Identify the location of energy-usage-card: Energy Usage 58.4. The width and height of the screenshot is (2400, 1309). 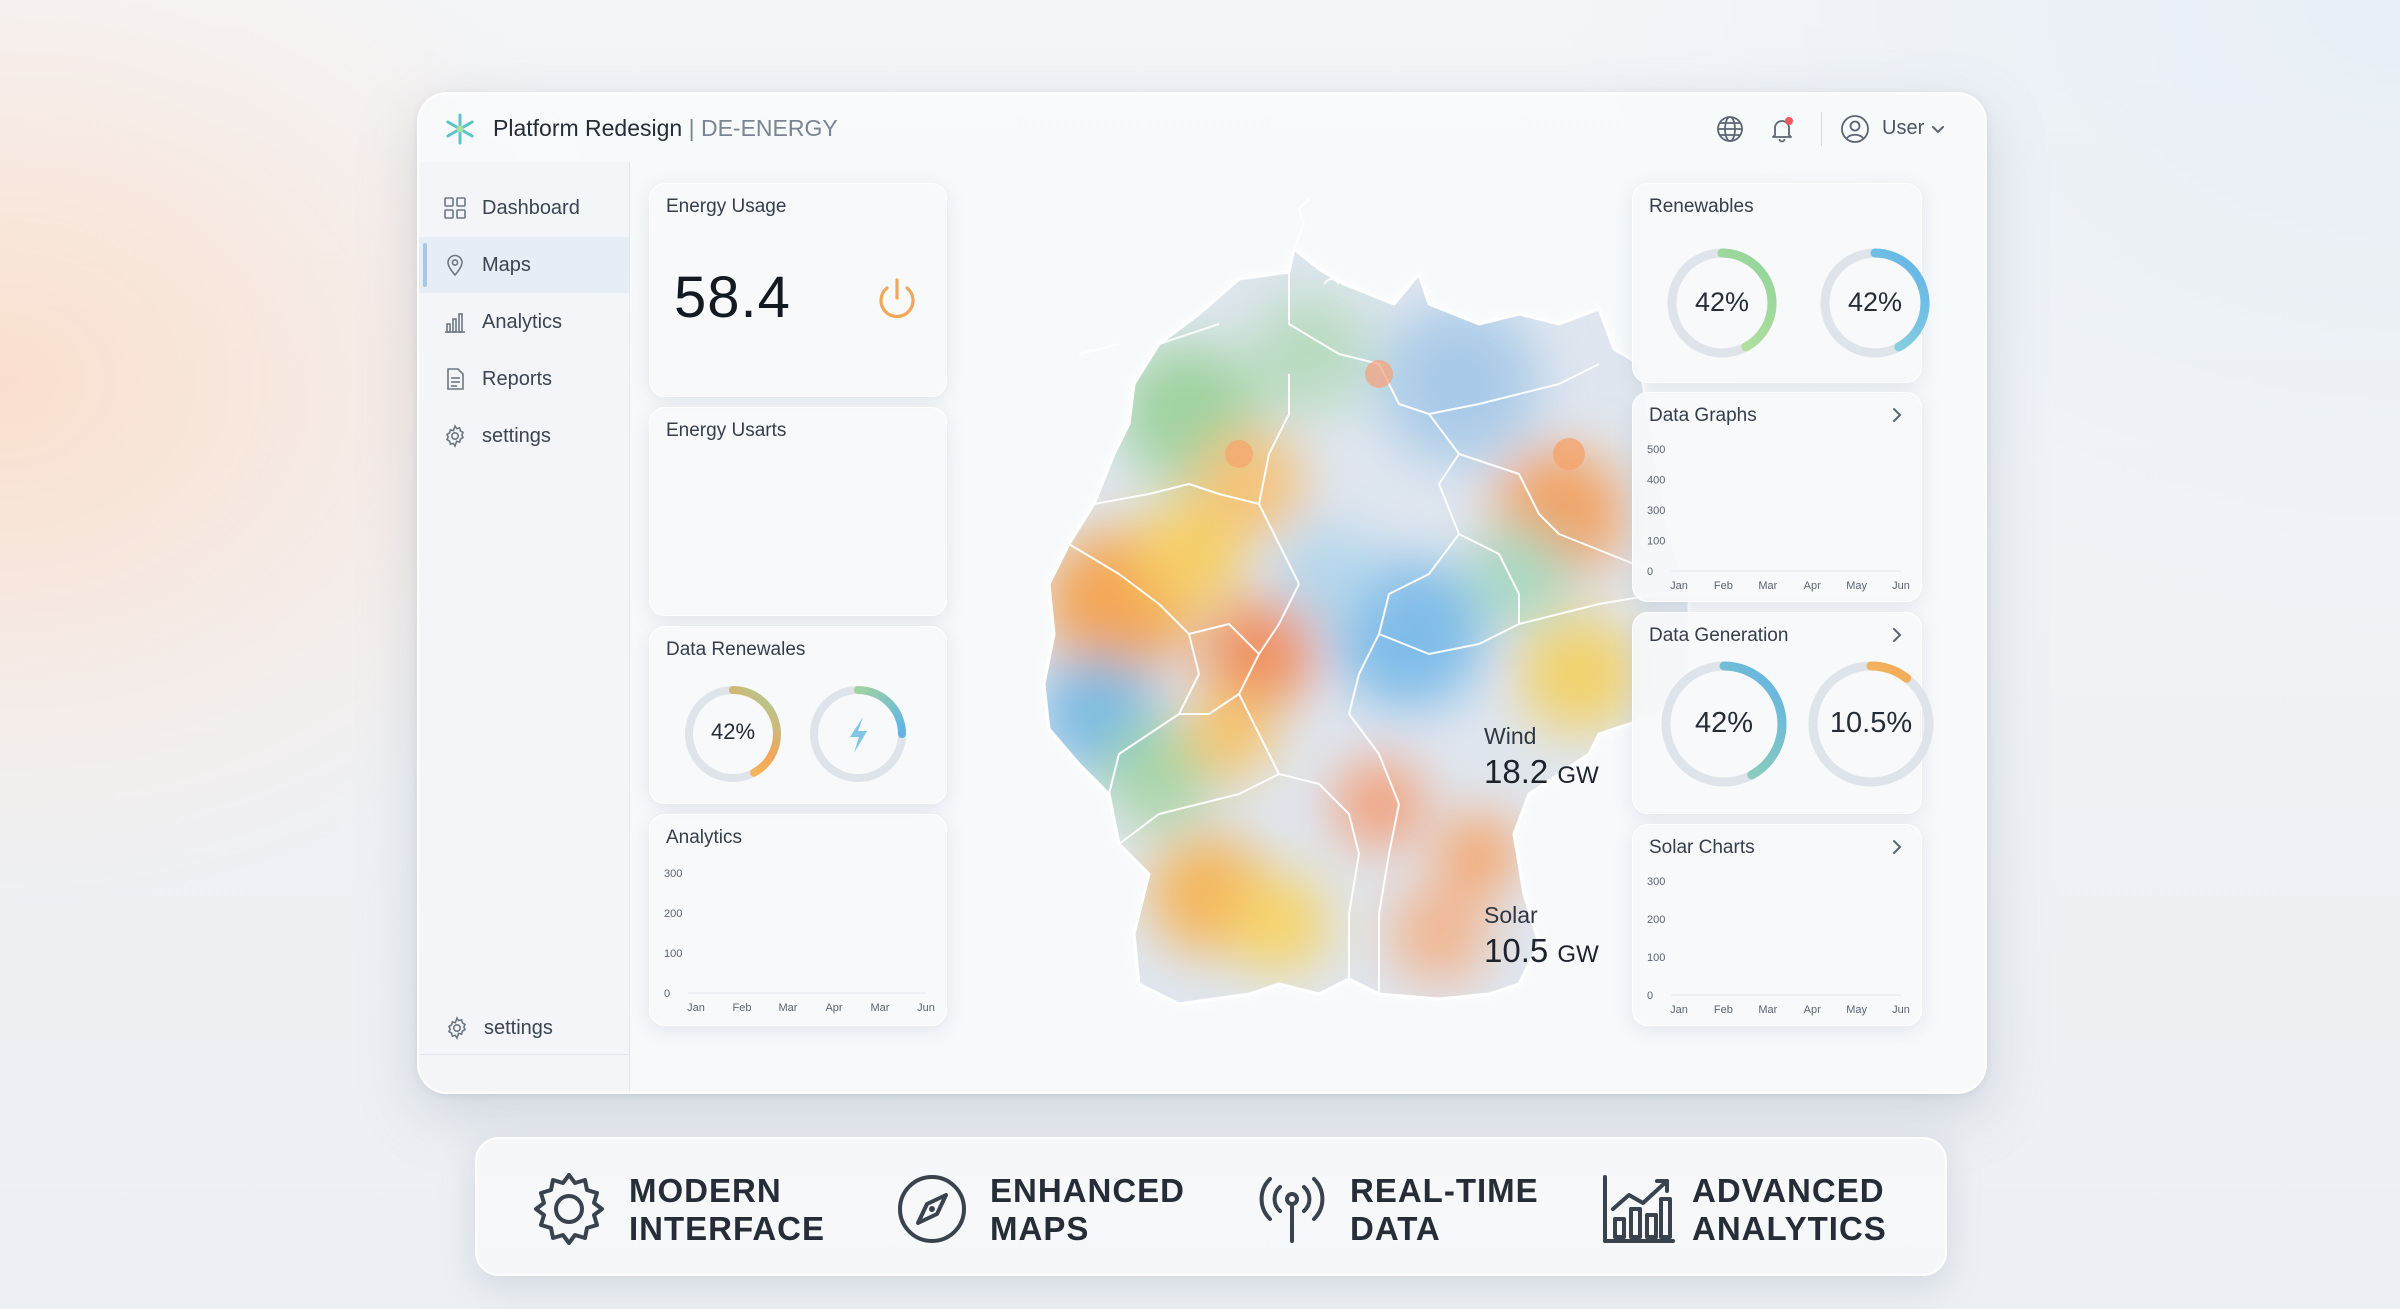
(798, 290).